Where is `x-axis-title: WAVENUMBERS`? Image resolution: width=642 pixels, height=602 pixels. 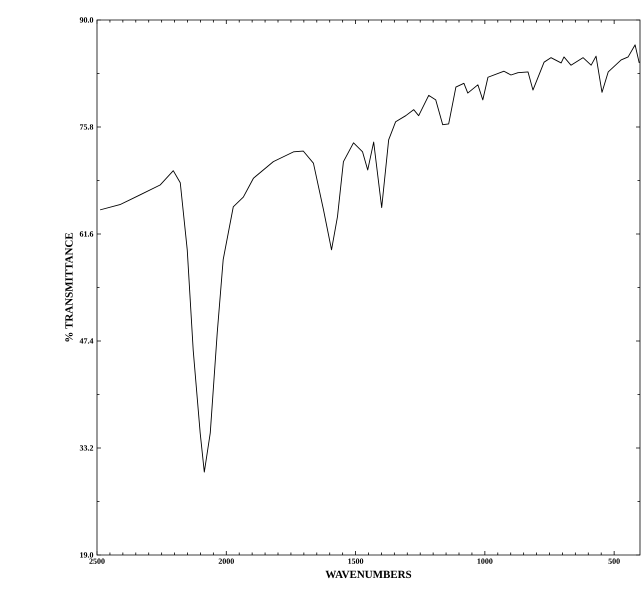
x-axis-title: WAVENUMBERS is located at coordinates (369, 574).